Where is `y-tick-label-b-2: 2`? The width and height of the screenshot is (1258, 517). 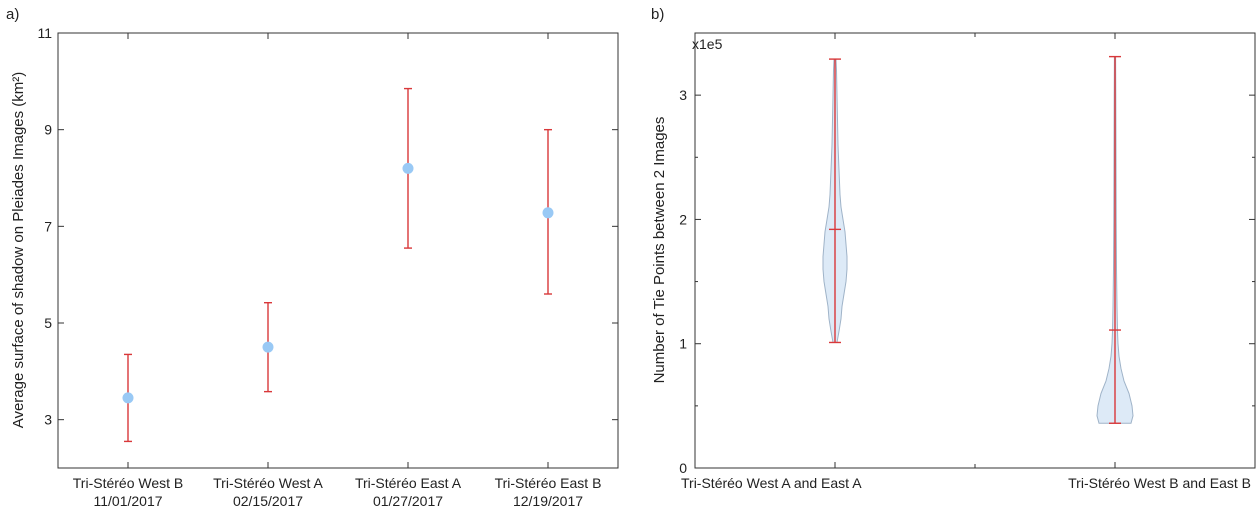
y-tick-label-b-2: 2 is located at coordinates (683, 219).